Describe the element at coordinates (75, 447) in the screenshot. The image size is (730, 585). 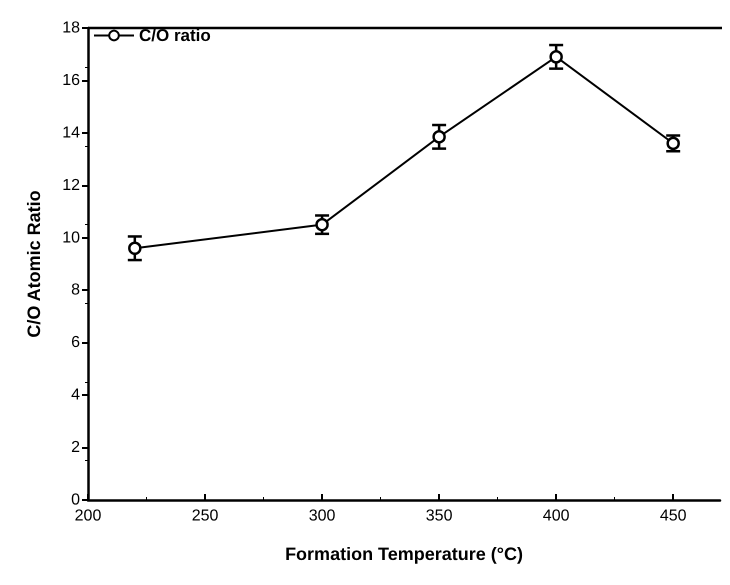
I see `y-tick-label: 2` at that location.